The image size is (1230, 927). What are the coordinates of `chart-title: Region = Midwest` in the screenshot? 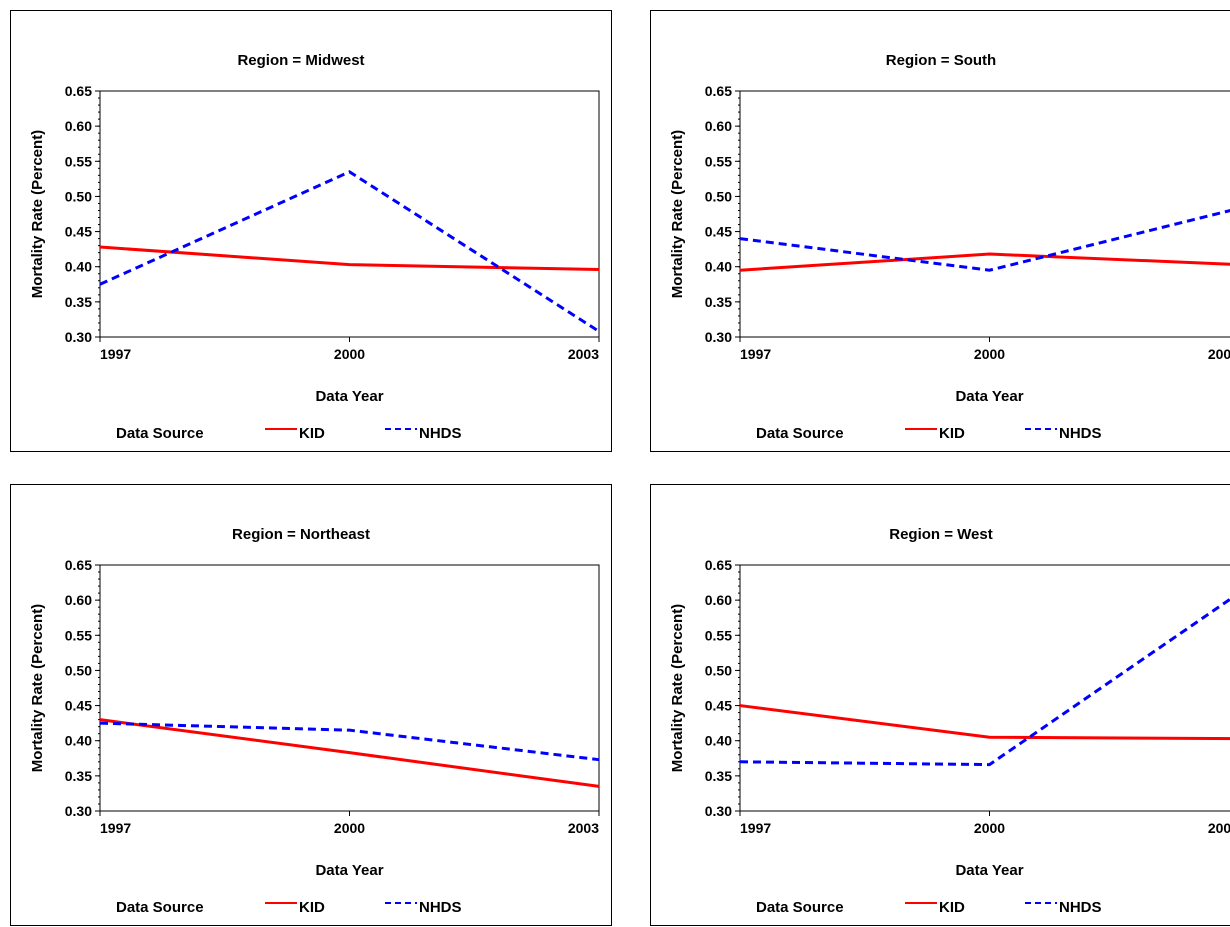 It's located at (300, 60).